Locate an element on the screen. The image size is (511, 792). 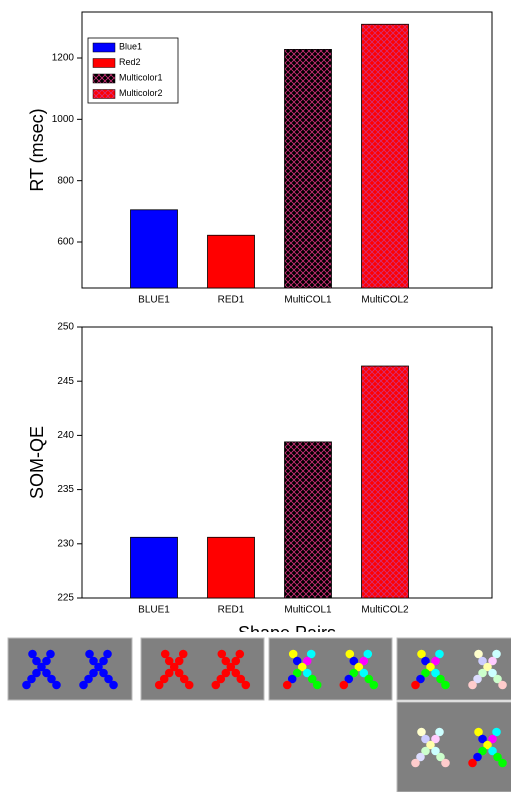
y-tick-label: 600 is located at coordinates (65, 242).